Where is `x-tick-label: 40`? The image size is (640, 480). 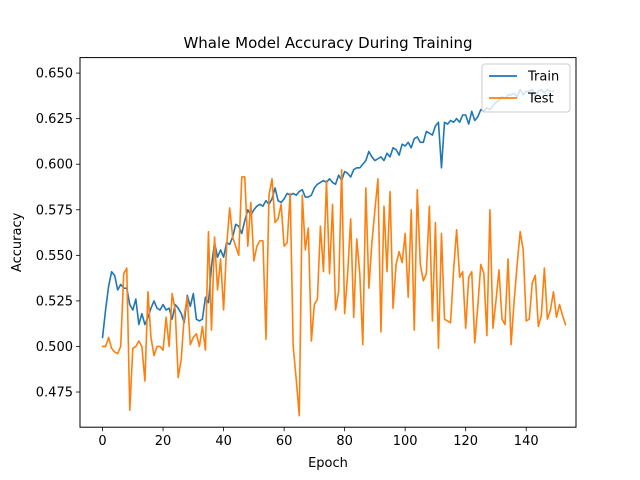
x-tick-label: 40 is located at coordinates (223, 441).